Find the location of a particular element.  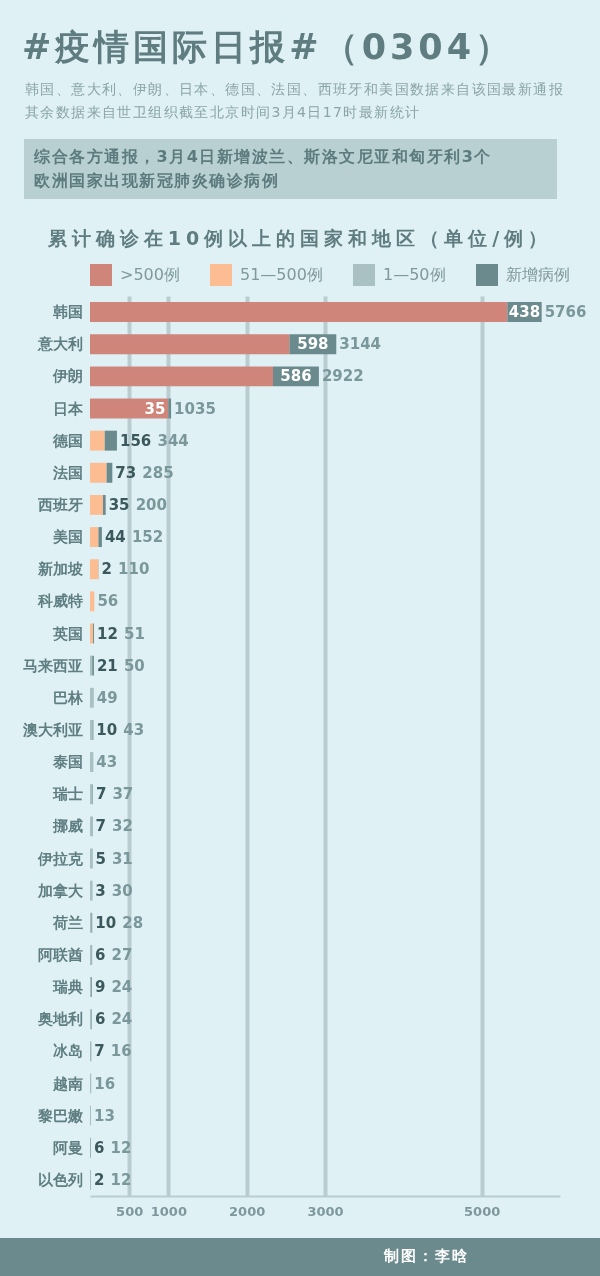

data-label: 438 is located at coordinates (524, 312).